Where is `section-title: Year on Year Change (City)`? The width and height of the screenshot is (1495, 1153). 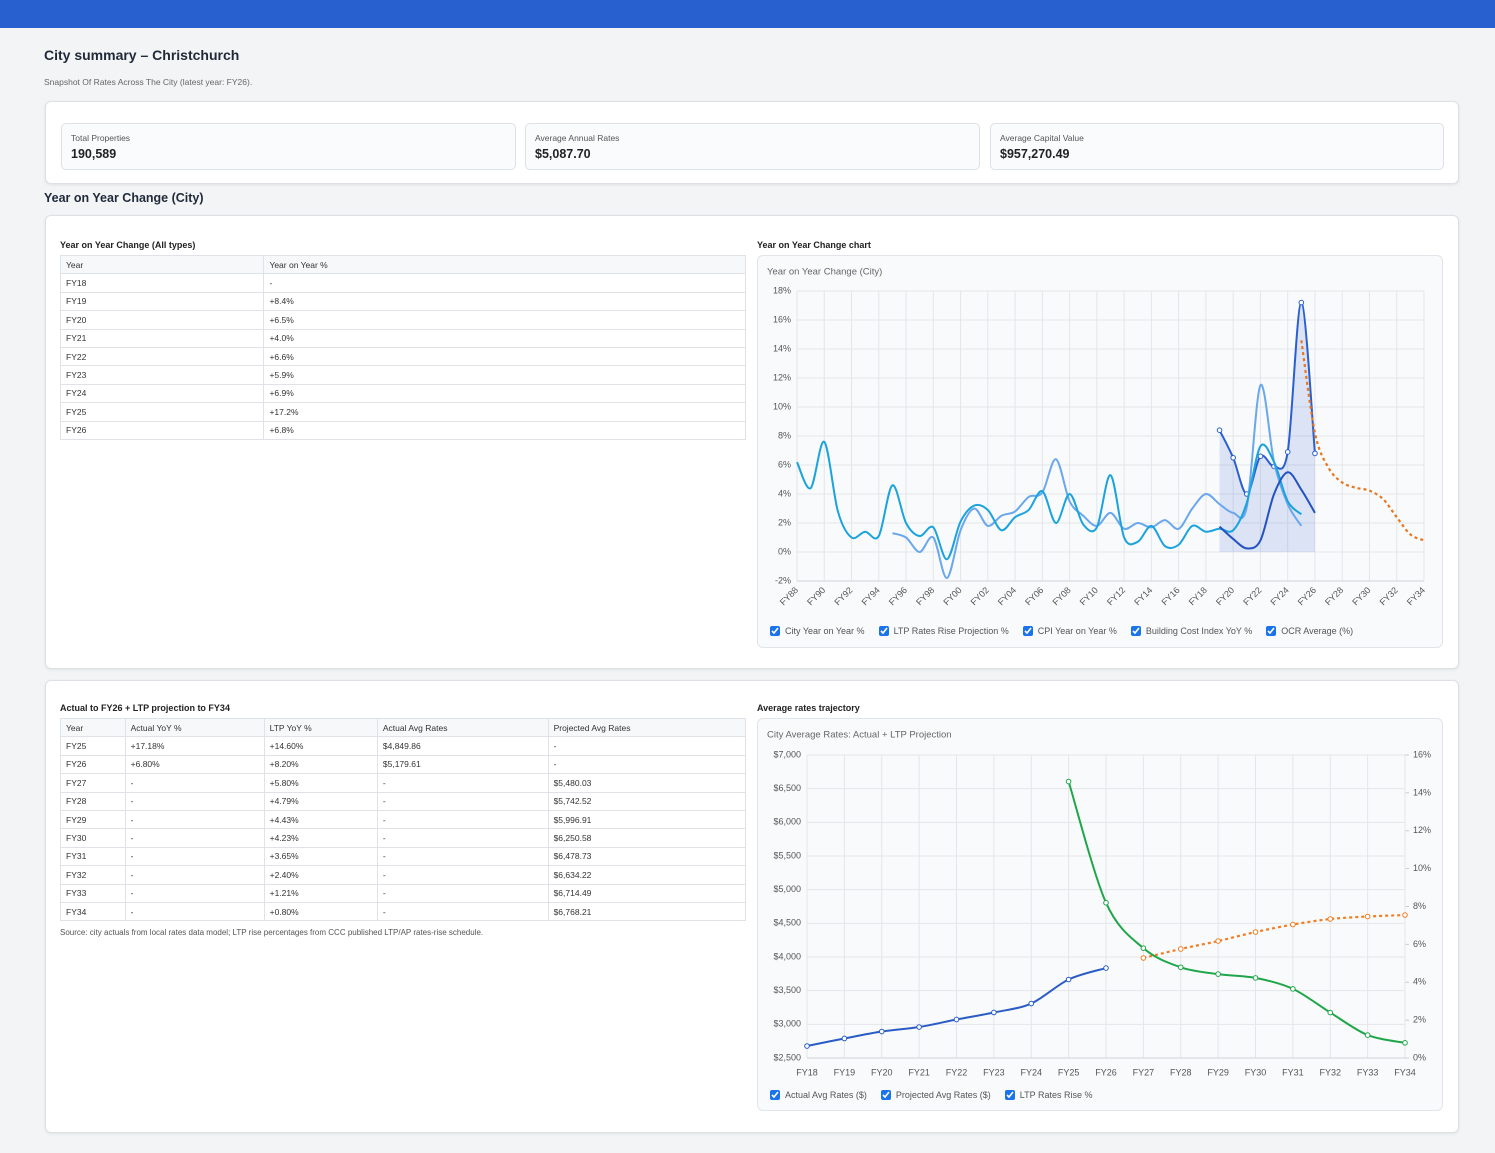 section-title: Year on Year Change (City) is located at coordinates (124, 198).